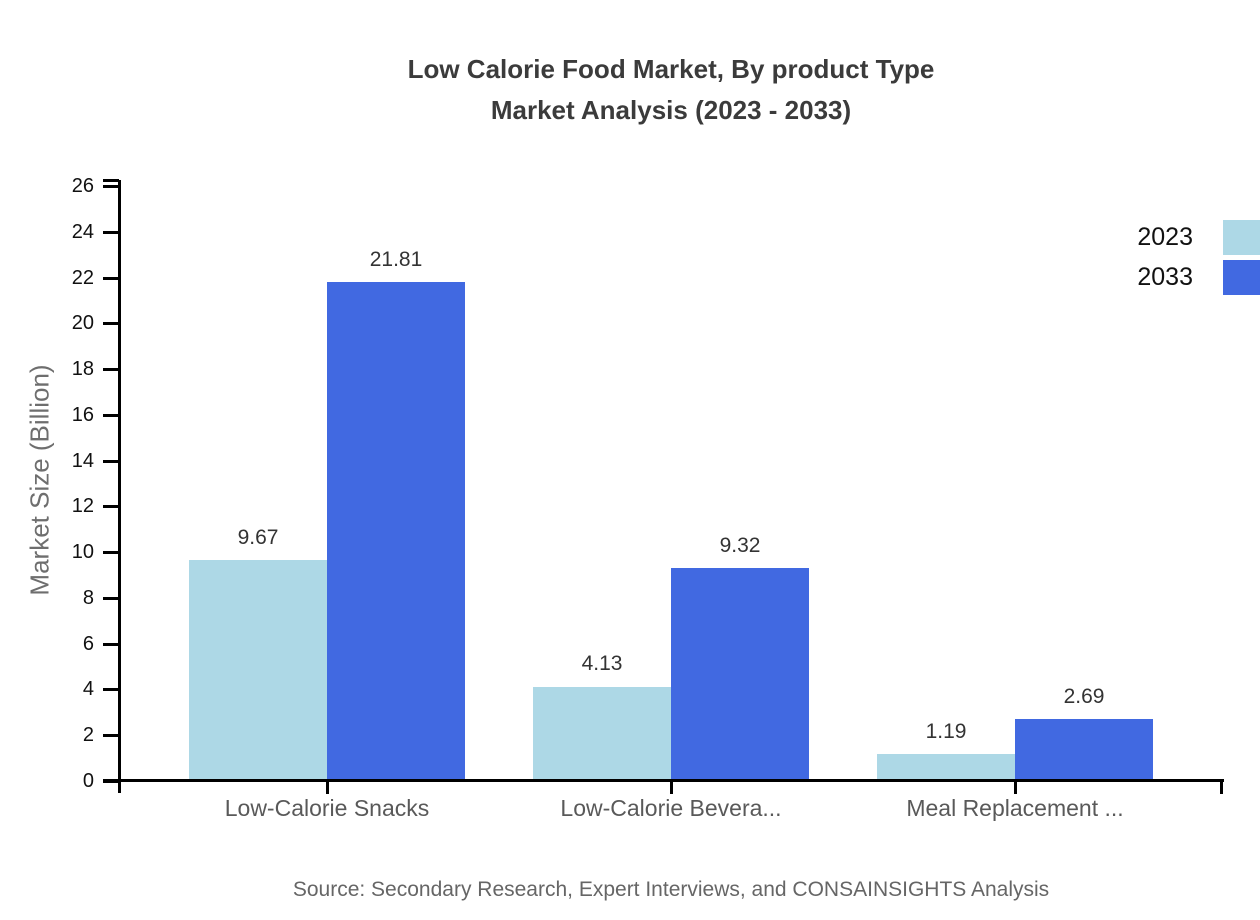 This screenshot has height=920, width=1260. I want to click on x-axis-line, so click(663, 780).